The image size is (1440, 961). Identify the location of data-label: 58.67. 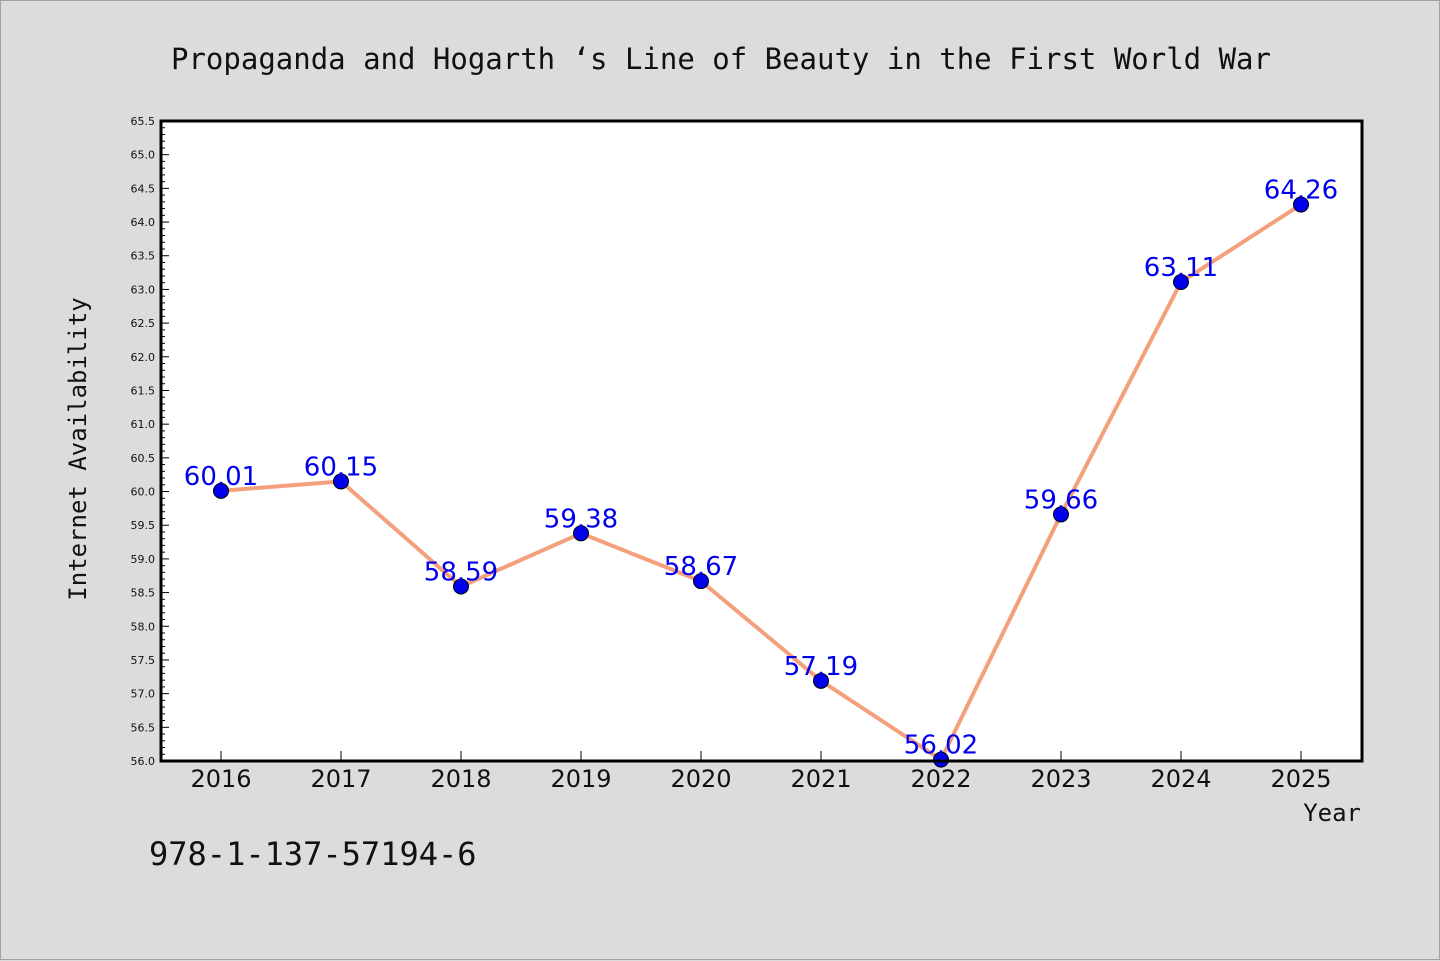
(701, 567).